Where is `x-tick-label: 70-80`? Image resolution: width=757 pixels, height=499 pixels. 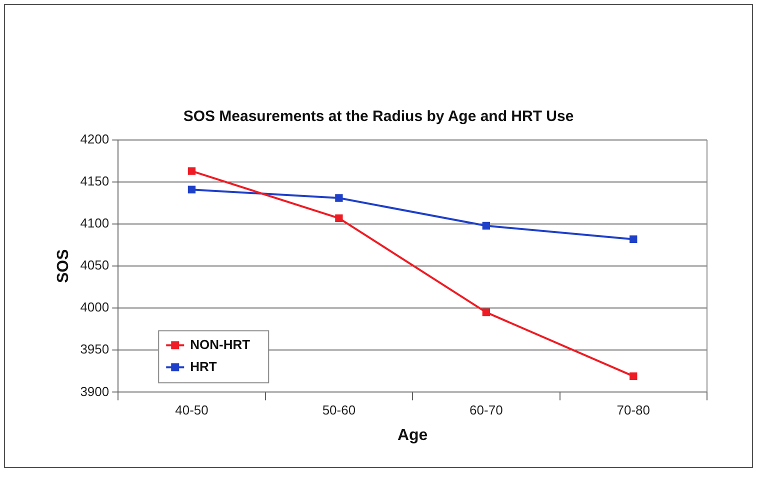
x-tick-label: 70-80 is located at coordinates (633, 410).